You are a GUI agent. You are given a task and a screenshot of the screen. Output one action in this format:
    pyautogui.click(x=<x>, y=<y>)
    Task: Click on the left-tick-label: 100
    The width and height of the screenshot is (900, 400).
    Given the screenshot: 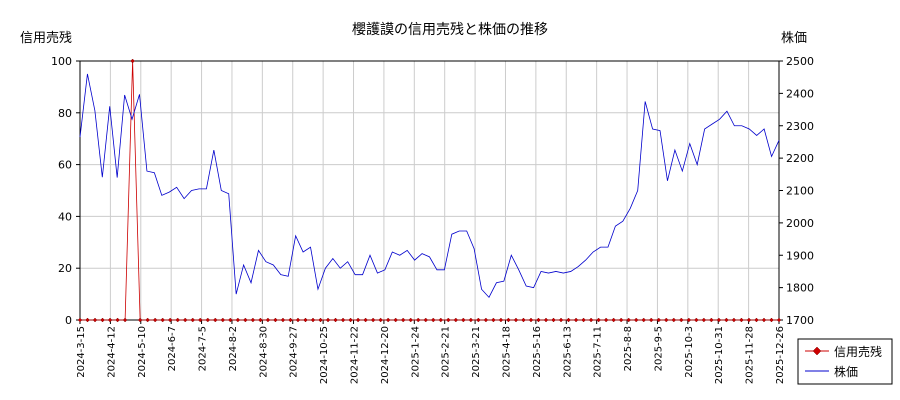 What is the action you would take?
    pyautogui.click(x=61, y=61)
    